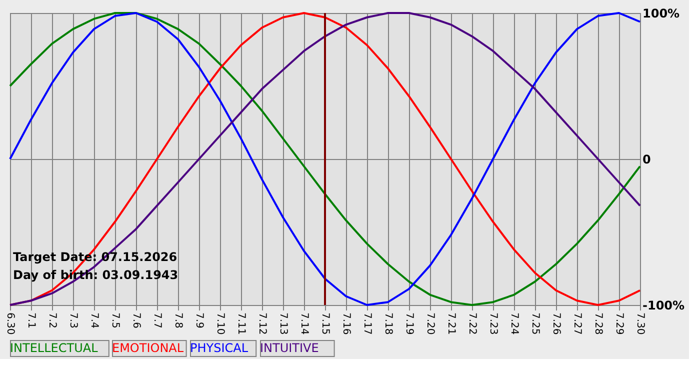 The height and width of the screenshot is (380, 700). What do you see at coordinates (472, 323) in the screenshot?
I see `x-tick-label: 7.22` at bounding box center [472, 323].